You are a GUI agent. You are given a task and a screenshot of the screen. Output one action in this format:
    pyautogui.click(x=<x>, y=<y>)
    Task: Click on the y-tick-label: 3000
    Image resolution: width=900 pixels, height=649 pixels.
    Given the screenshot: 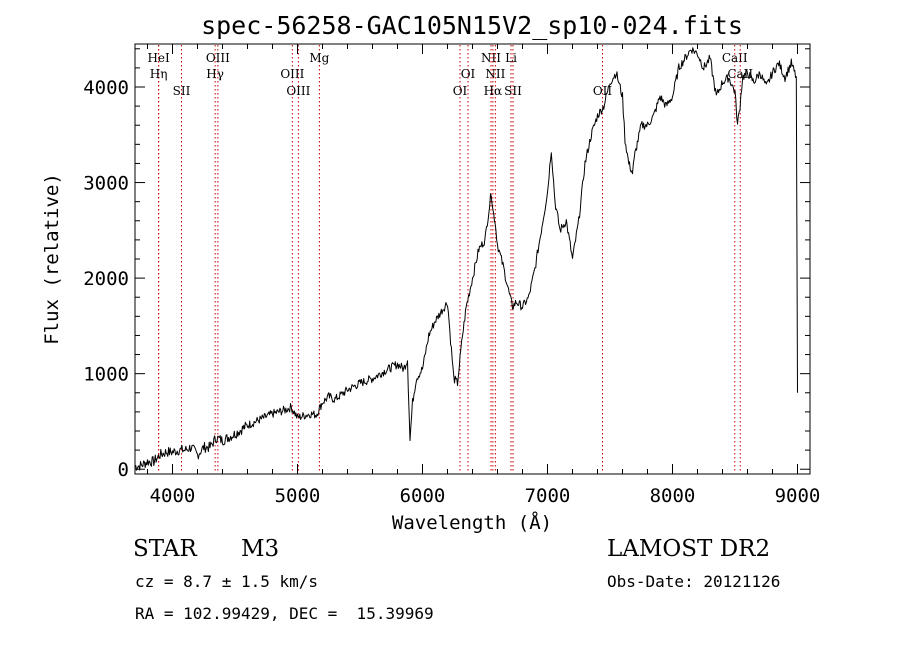 What is the action you would take?
    pyautogui.click(x=106, y=184)
    